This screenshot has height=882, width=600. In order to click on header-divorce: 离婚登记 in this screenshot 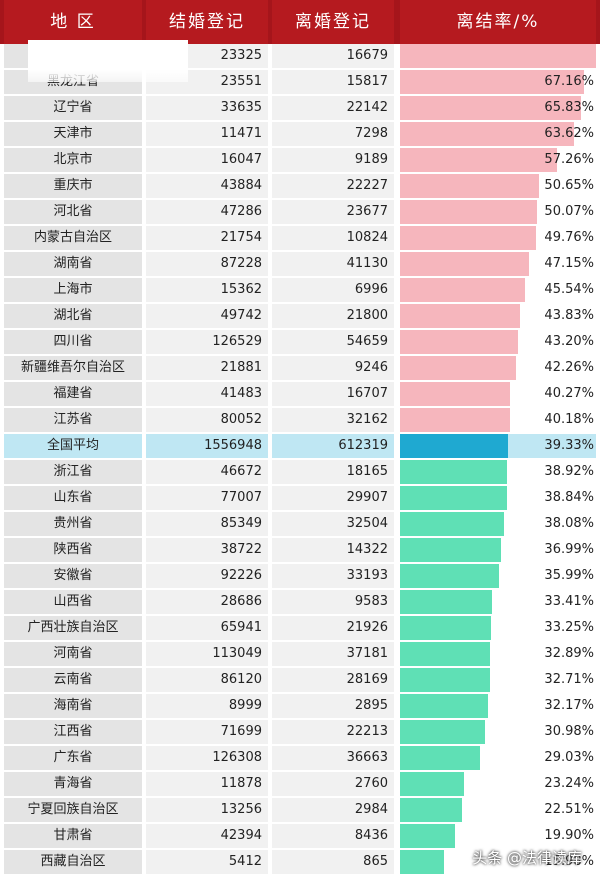, I will do `click(333, 22)`.